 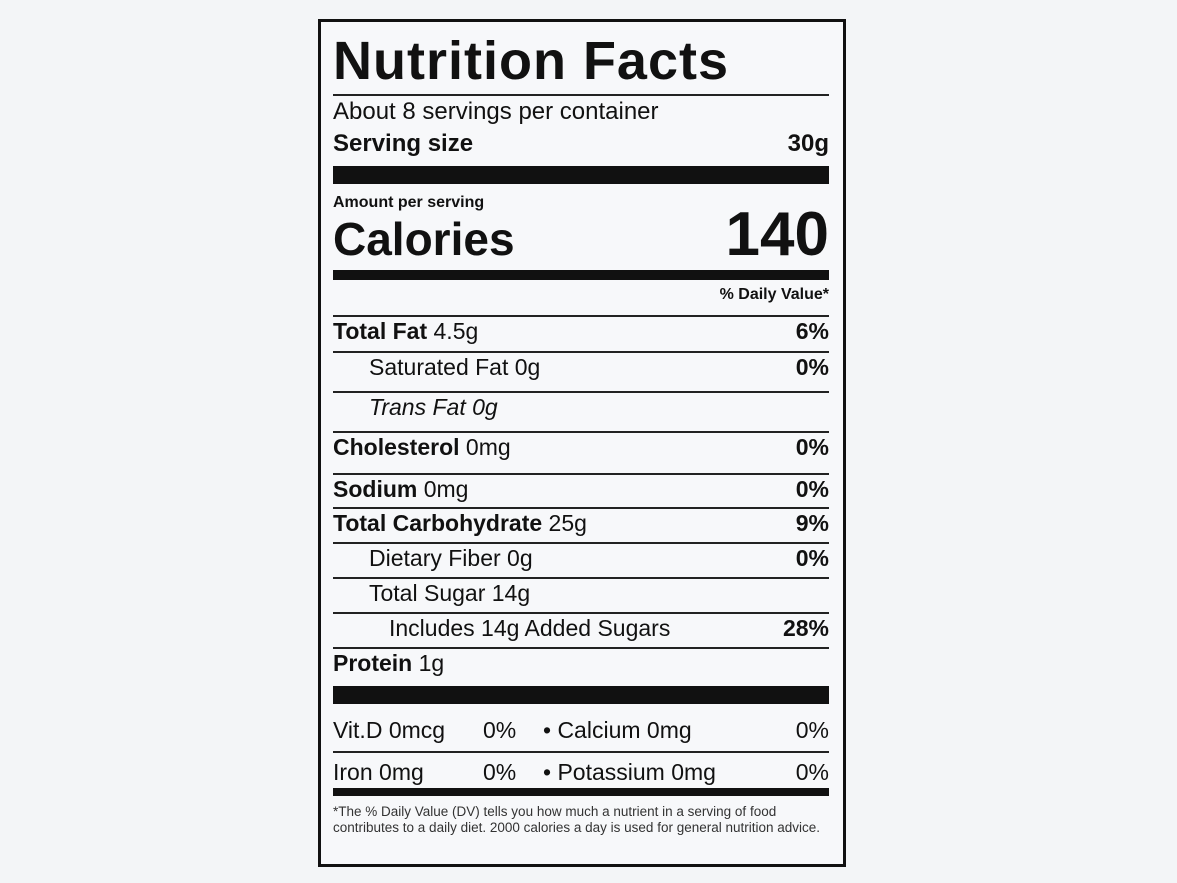 I want to click on title-text: Nutrition Facts, so click(x=531, y=61).